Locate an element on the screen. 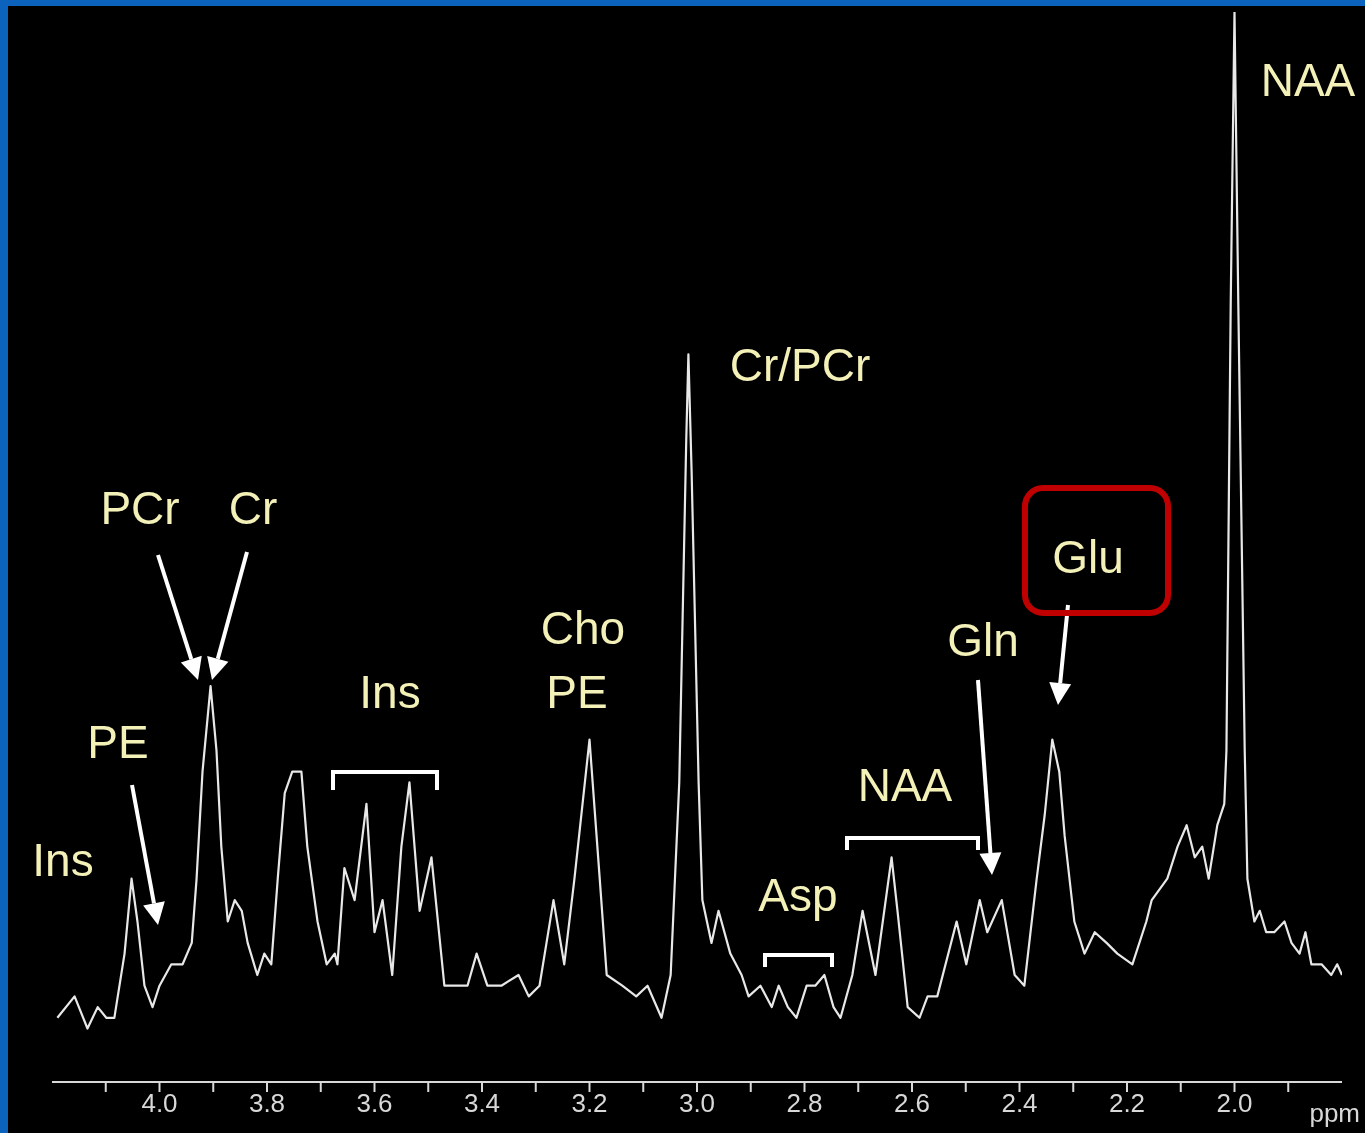  x-tick-label: 2.4 is located at coordinates (1019, 1103).